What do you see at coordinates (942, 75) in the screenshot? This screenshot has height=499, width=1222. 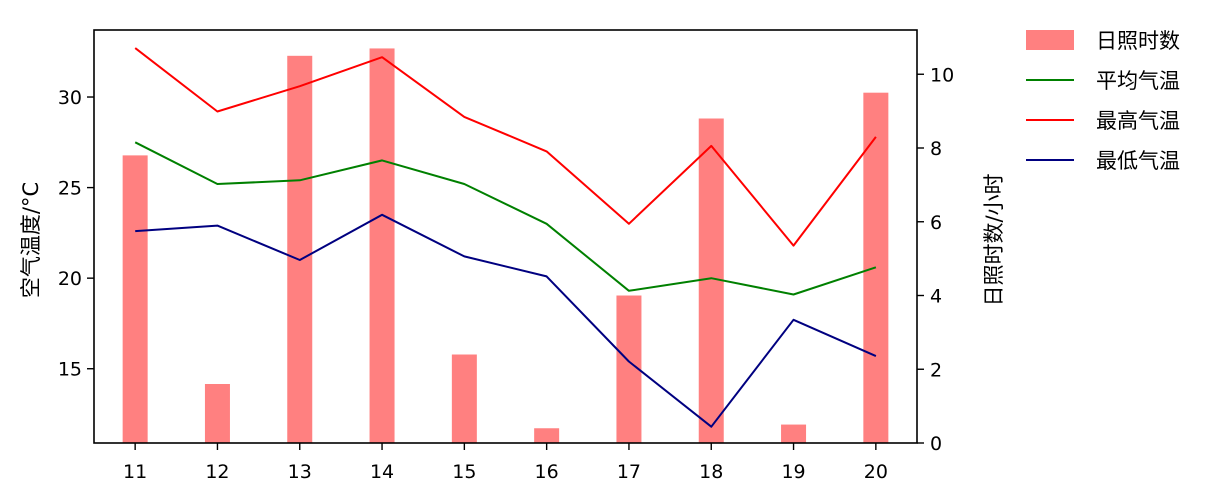 I see `right-y-tick-label: 10` at bounding box center [942, 75].